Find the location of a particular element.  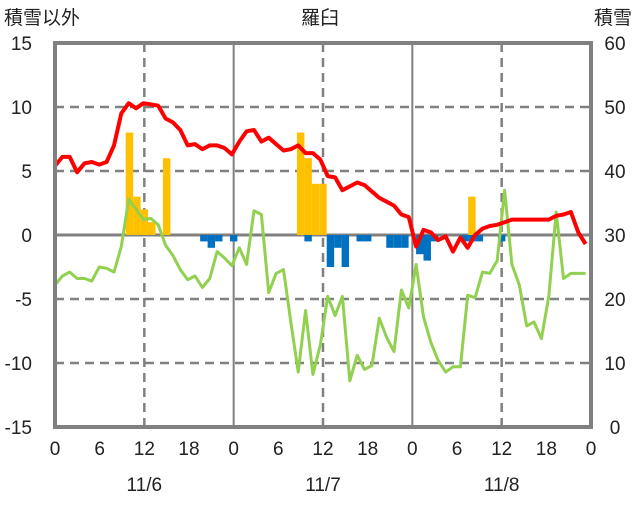

left-tick-label: 10 is located at coordinates (21, 108).